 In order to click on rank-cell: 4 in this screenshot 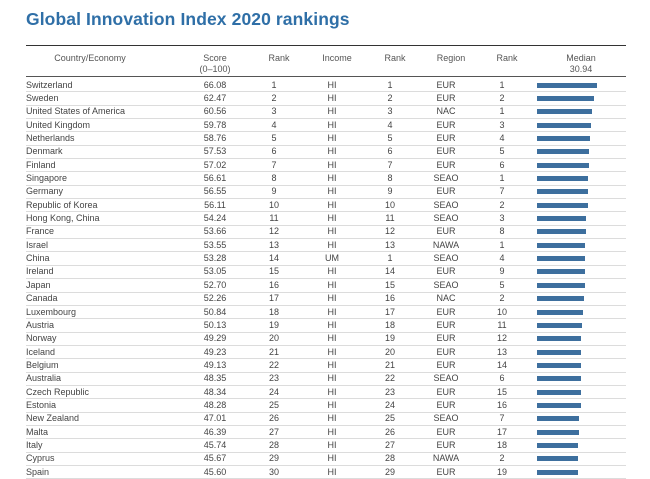, I will do `click(274, 125)`.